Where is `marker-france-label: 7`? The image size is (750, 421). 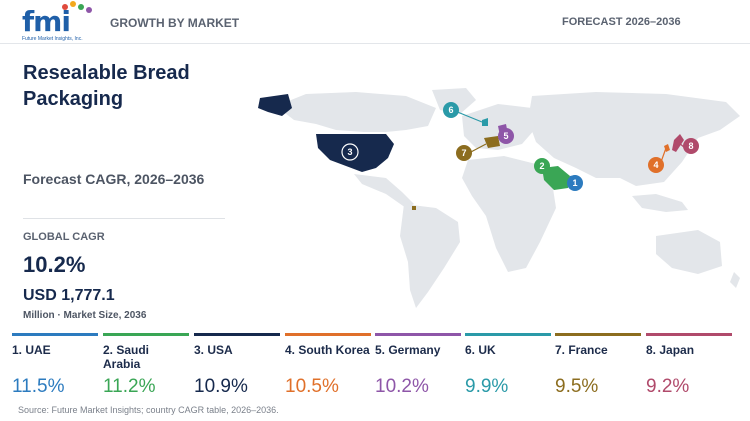 marker-france-label: 7 is located at coordinates (463, 153).